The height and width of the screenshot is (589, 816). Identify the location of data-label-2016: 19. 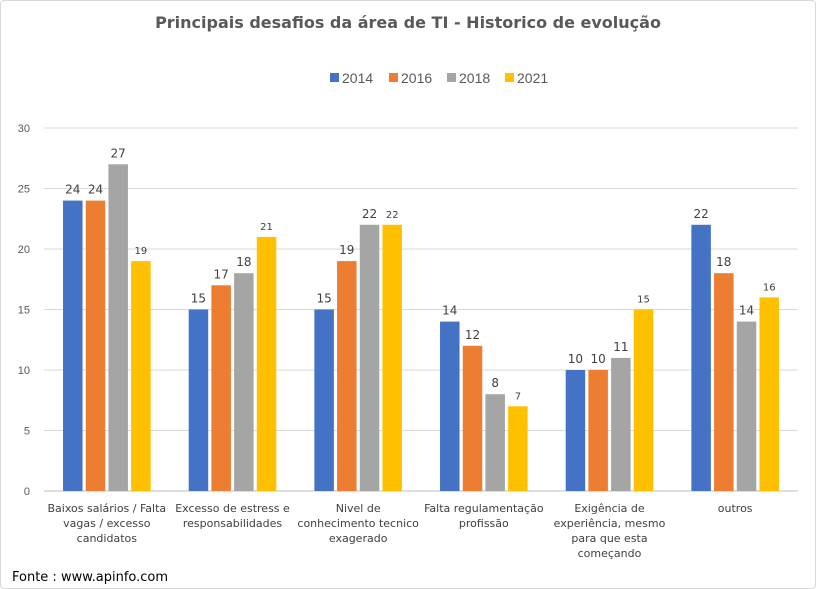
(346, 250).